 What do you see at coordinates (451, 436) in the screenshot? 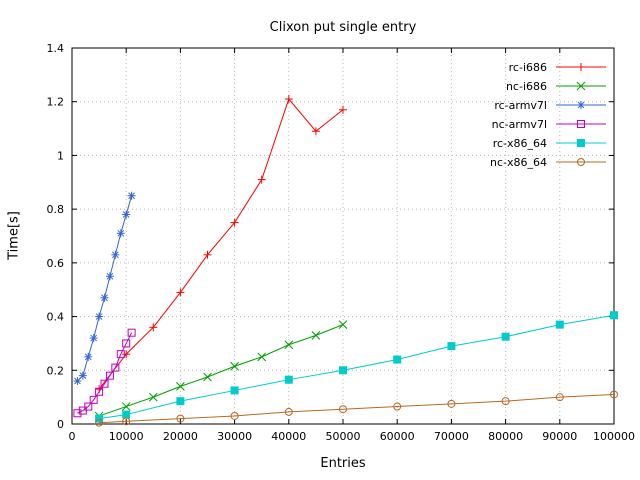
I see `tick-label: 70000` at bounding box center [451, 436].